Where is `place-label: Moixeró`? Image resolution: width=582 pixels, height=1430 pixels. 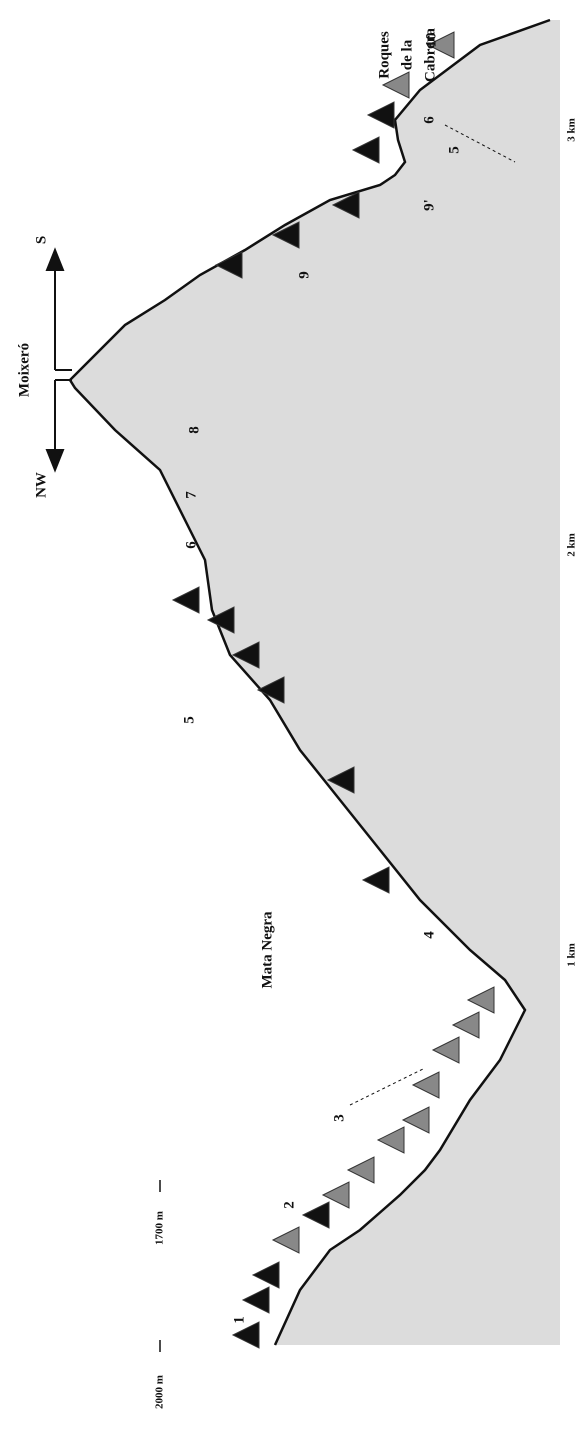
place-label: Moixeró is located at coordinates (24, 370).